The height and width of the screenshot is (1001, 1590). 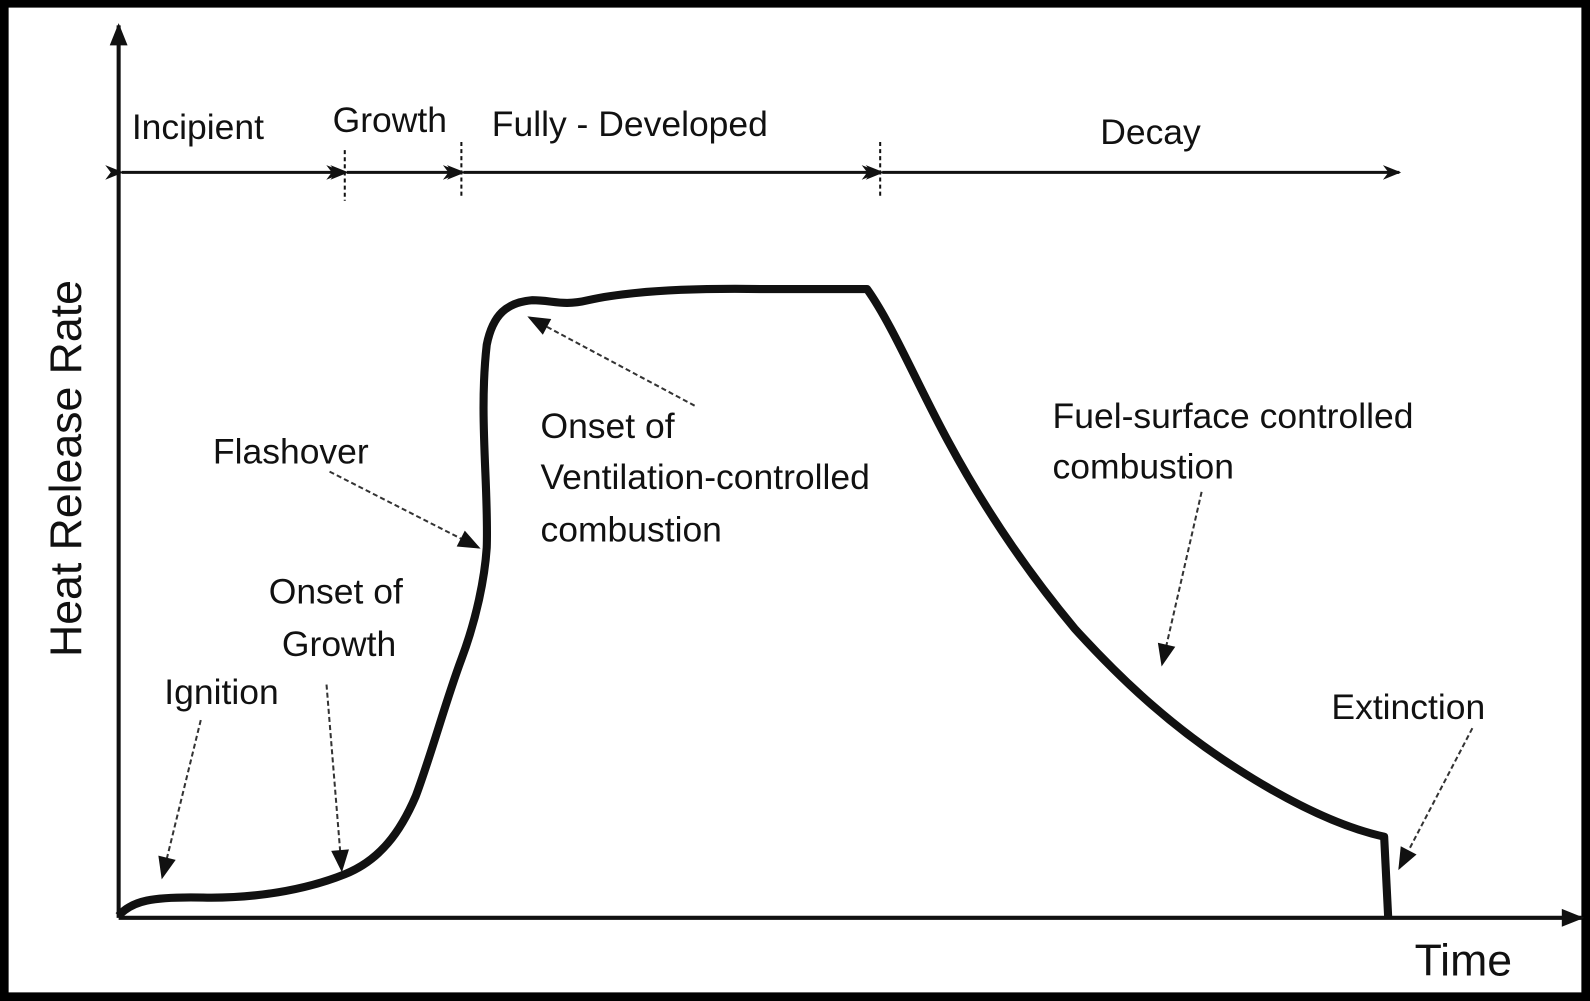 I want to click on annotation: Flashover, so click(x=291, y=451).